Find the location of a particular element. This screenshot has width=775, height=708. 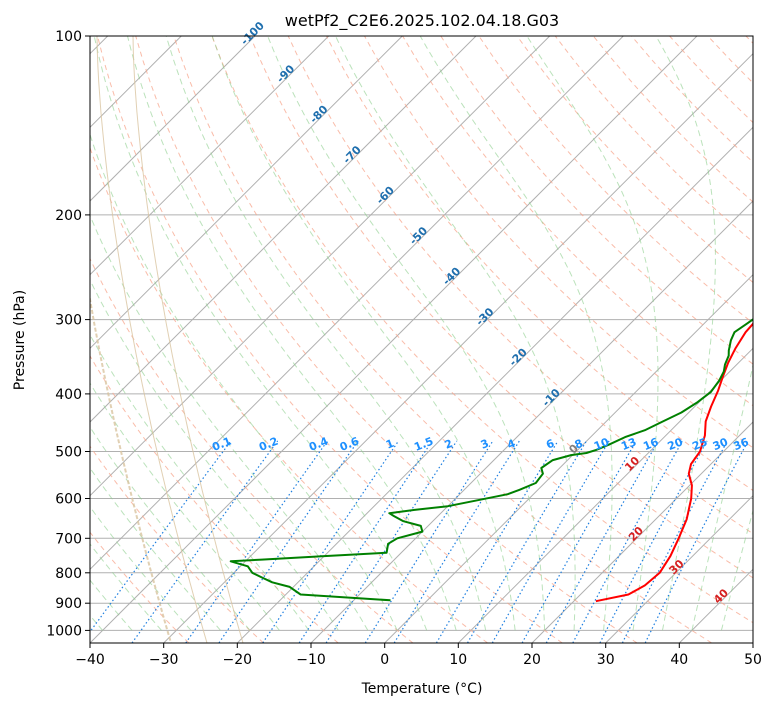

y-tick-label: 400 is located at coordinates (68, 395).